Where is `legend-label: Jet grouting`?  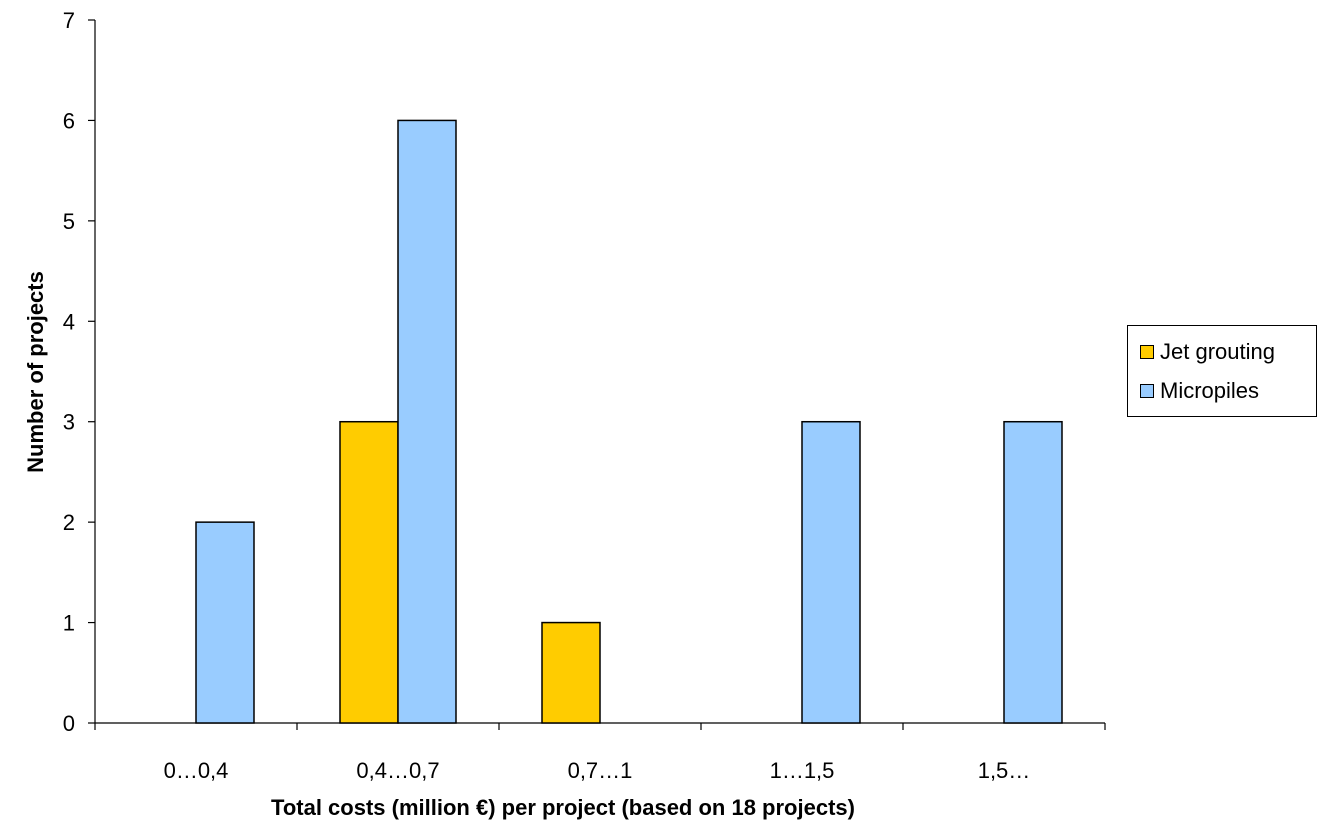
legend-label: Jet grouting is located at coordinates (1217, 351).